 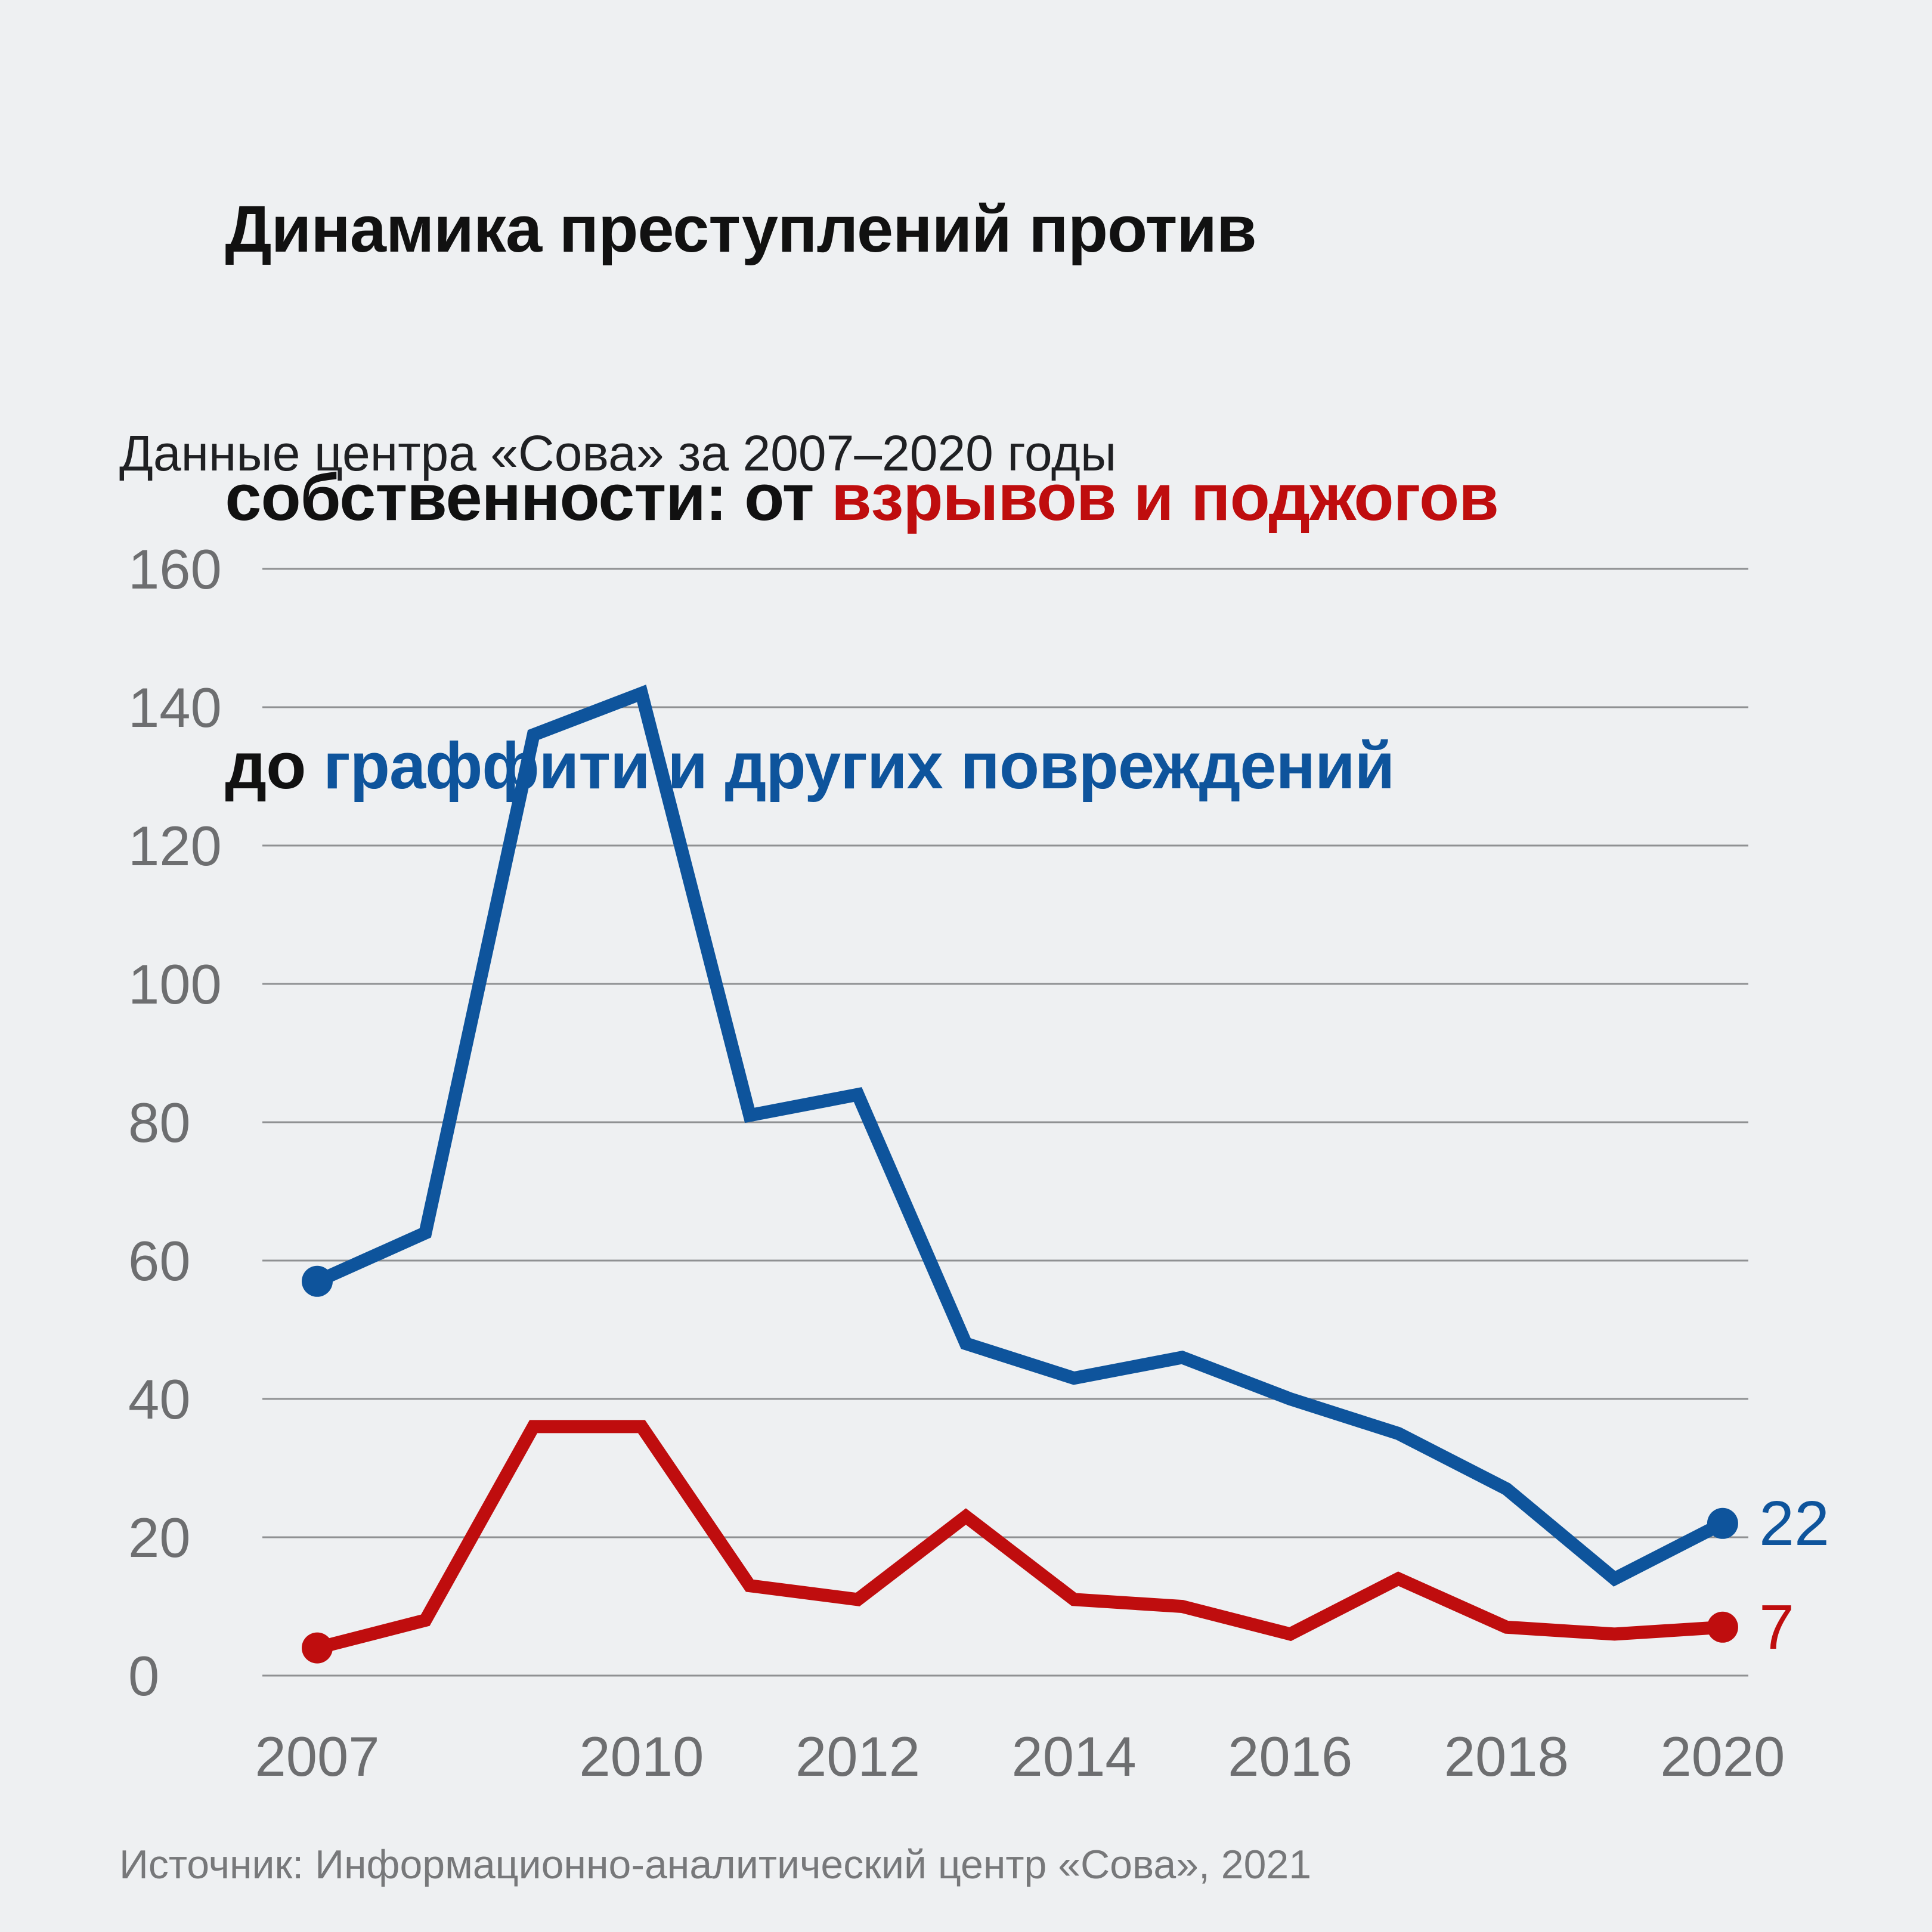 What do you see at coordinates (1290, 1756) in the screenshot?
I see `x-tick-label: 2016` at bounding box center [1290, 1756].